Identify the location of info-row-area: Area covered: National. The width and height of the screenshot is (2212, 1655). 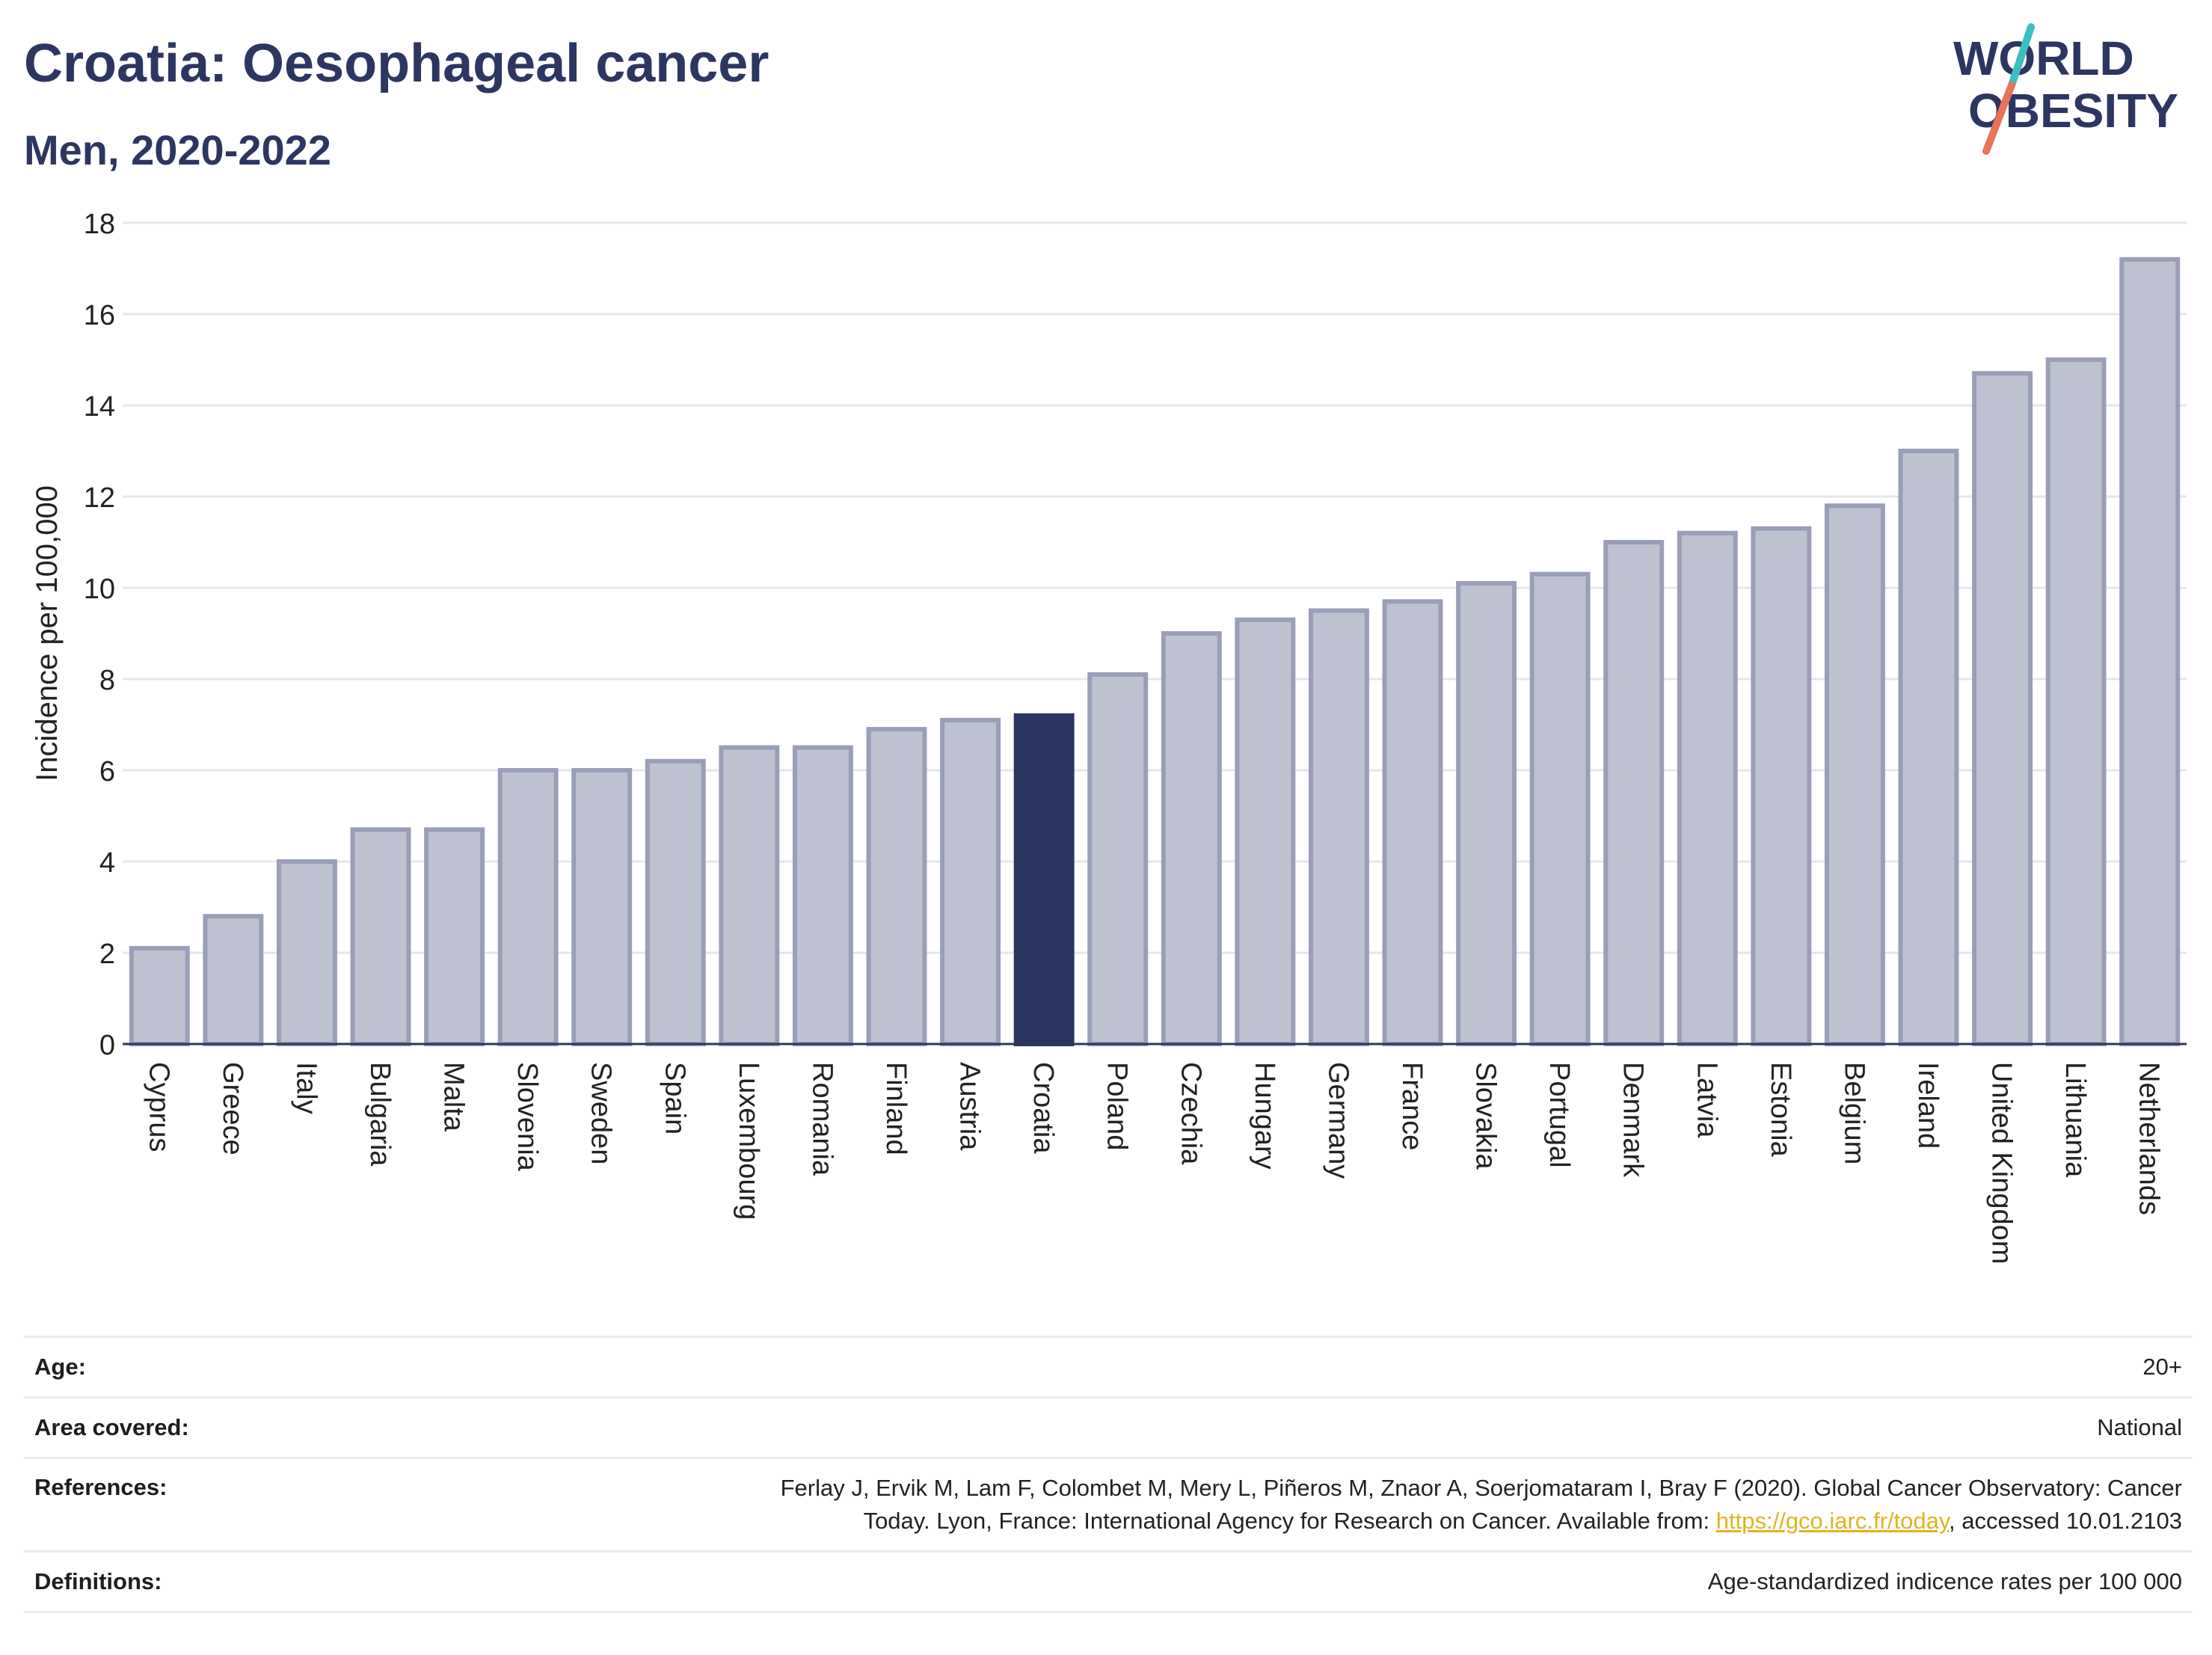
(1108, 1426).